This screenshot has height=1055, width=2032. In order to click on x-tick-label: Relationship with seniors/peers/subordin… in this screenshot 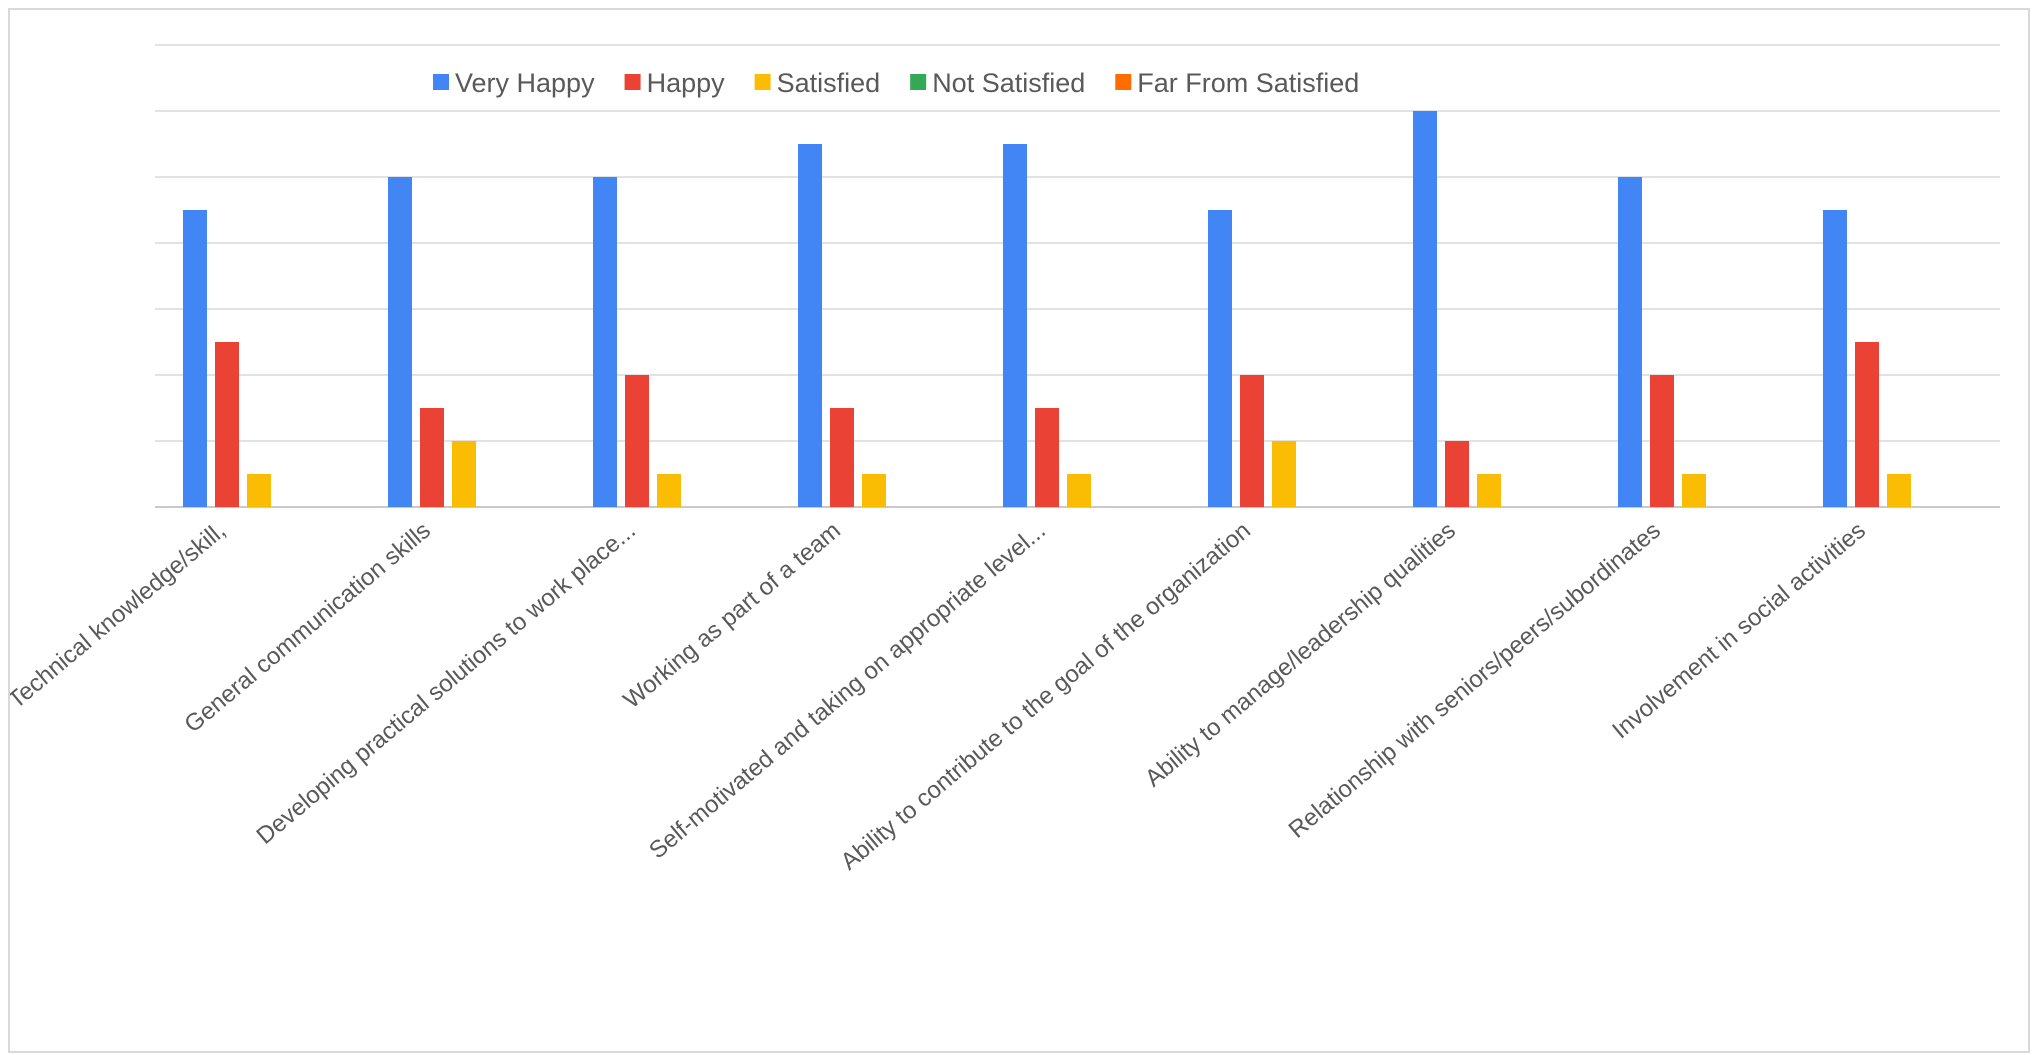, I will do `click(1475, 680)`.